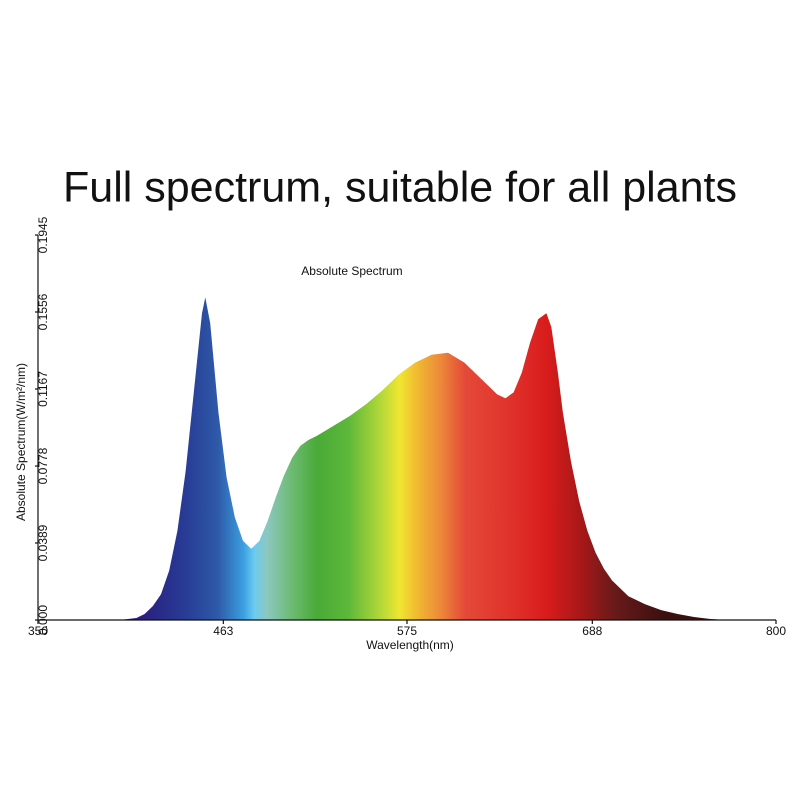 Image resolution: width=800 pixels, height=805 pixels. Describe the element at coordinates (407, 631) in the screenshot. I see `x-tick-label: 575` at that location.